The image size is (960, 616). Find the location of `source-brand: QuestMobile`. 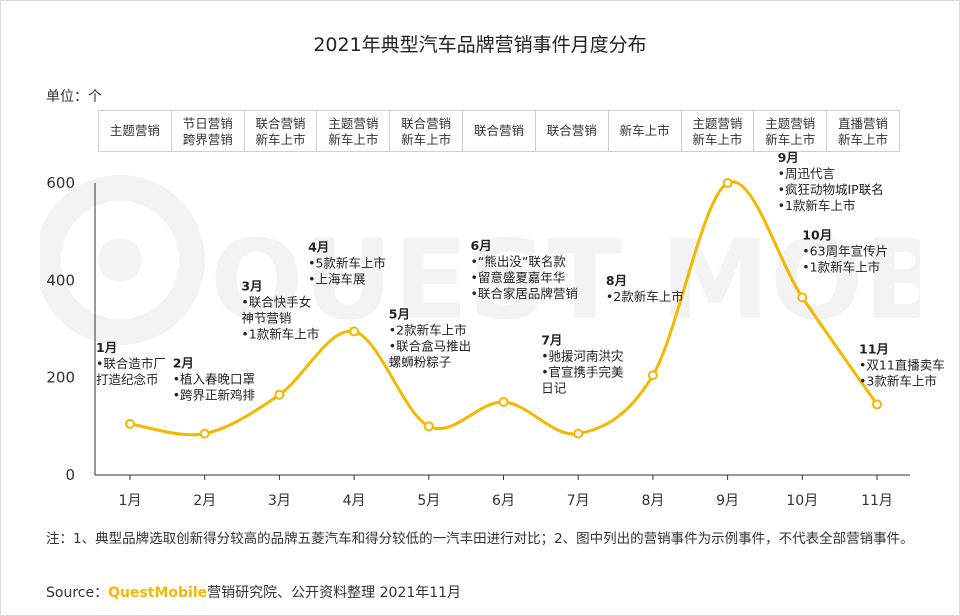

source-brand: QuestMobile is located at coordinates (158, 593).